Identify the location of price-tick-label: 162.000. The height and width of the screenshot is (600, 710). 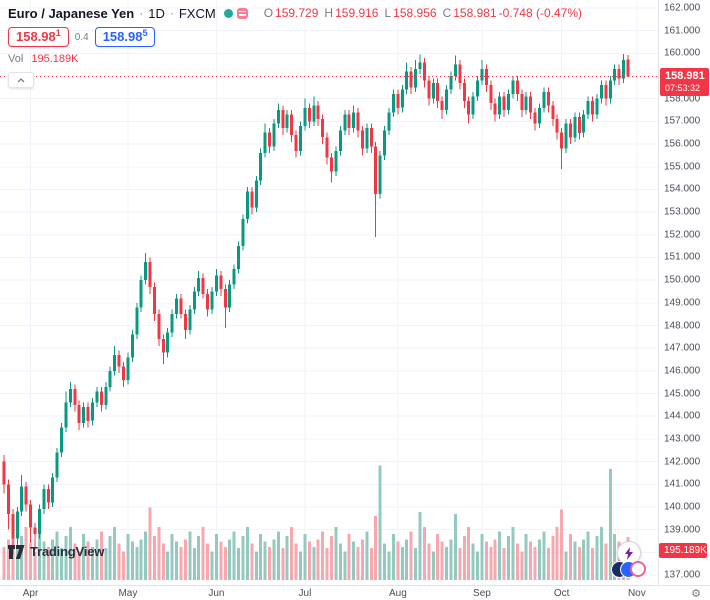
(682, 8).